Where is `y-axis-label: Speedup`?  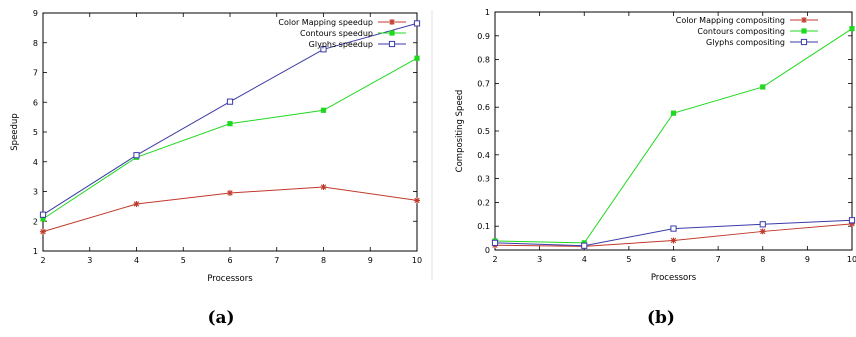 y-axis-label: Speedup is located at coordinates (15, 131).